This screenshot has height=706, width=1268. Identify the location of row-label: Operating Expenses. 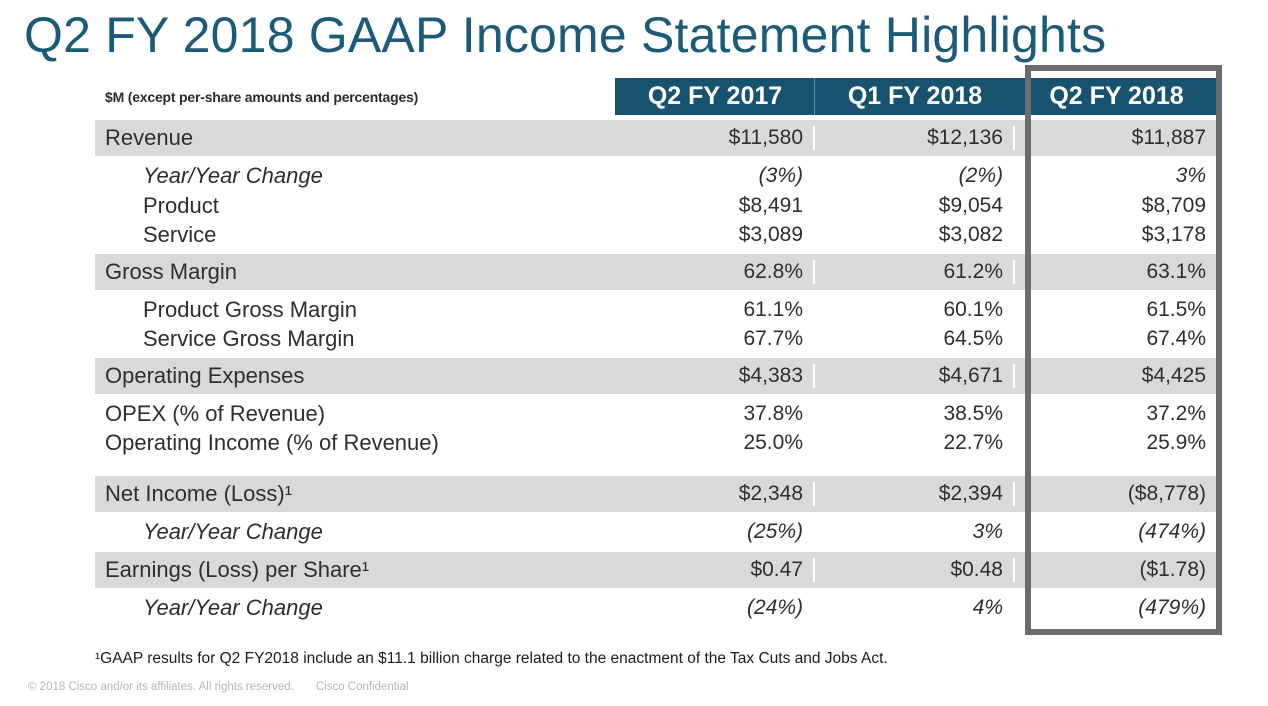
(205, 375).